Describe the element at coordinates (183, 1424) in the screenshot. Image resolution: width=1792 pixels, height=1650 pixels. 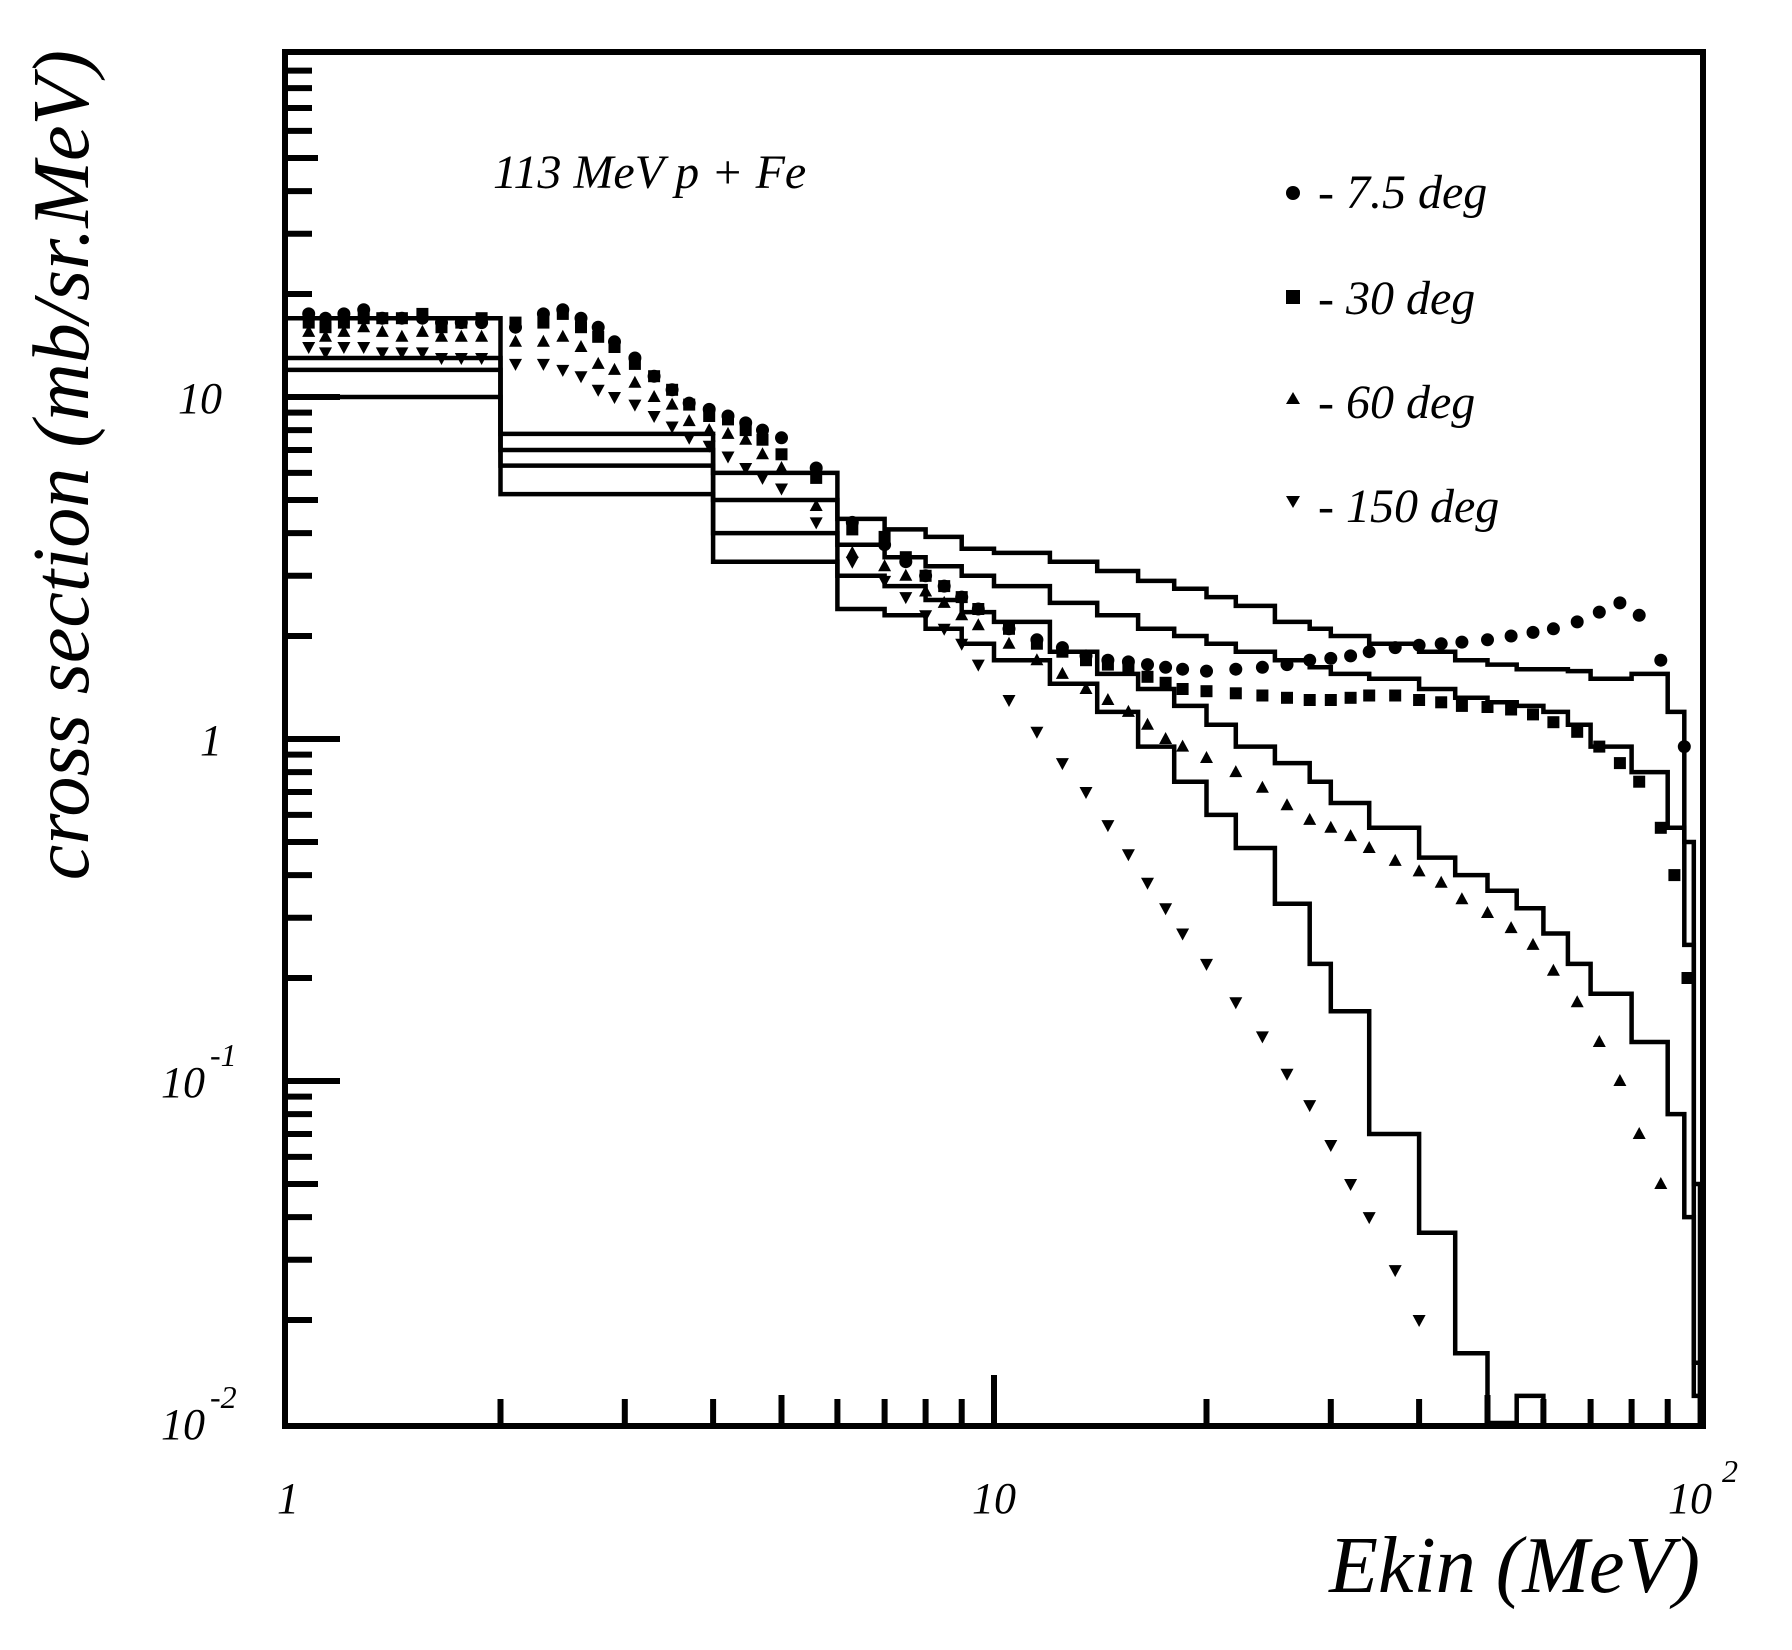
I see `y-tick-label: 10` at that location.